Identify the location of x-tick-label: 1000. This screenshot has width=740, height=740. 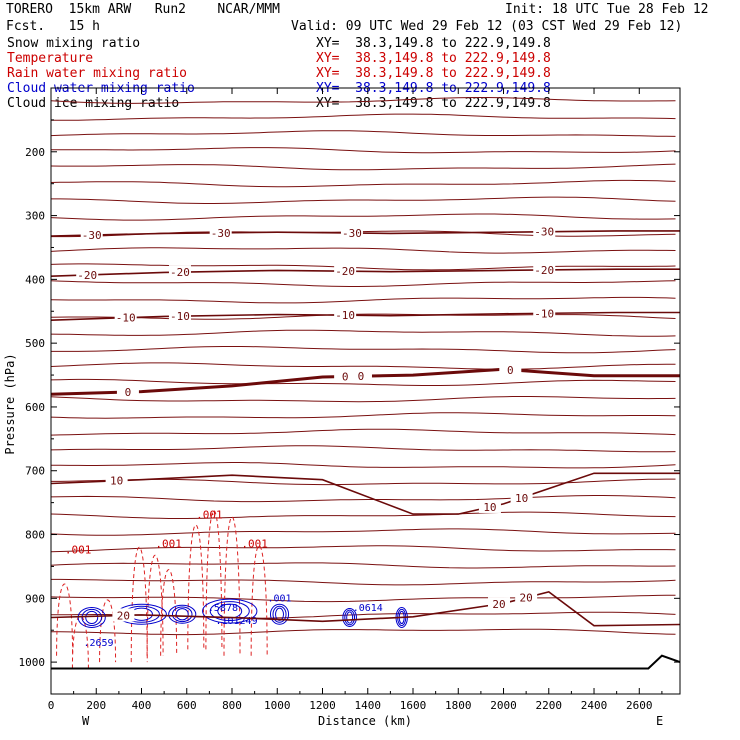
(277, 705).